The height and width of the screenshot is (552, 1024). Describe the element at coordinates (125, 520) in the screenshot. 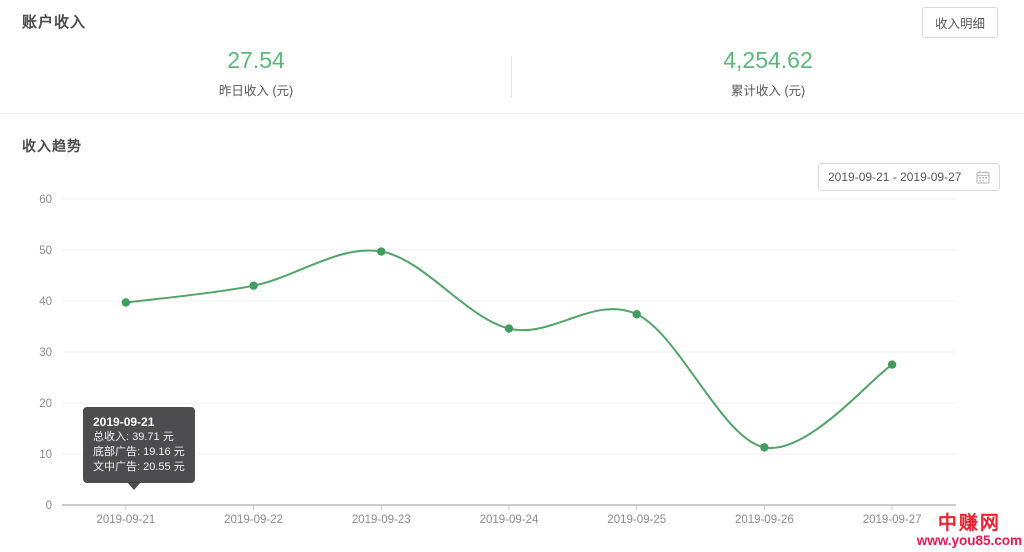

I see `x-axis-label-0: 2019-09-21` at that location.